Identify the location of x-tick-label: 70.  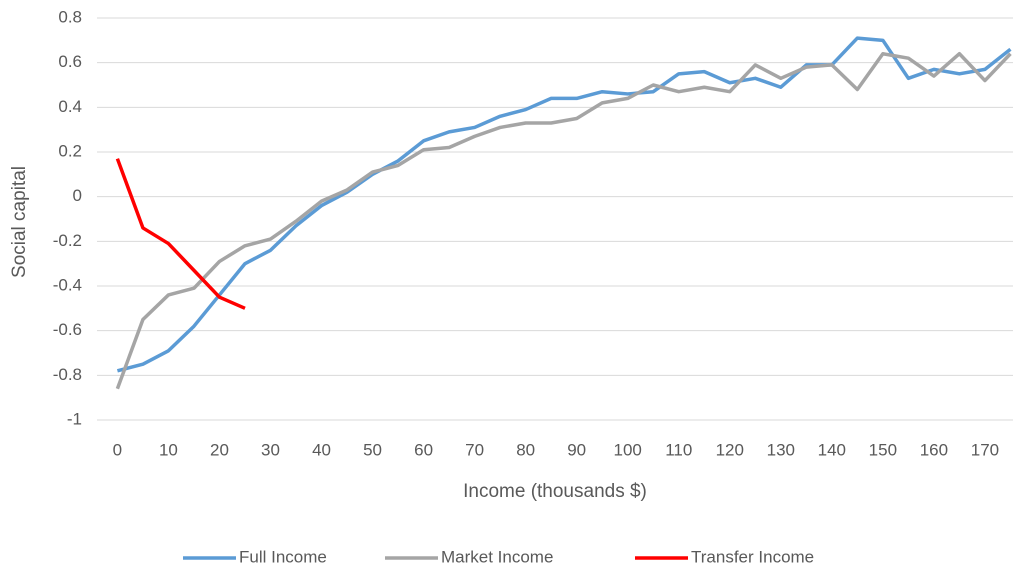
(474, 449).